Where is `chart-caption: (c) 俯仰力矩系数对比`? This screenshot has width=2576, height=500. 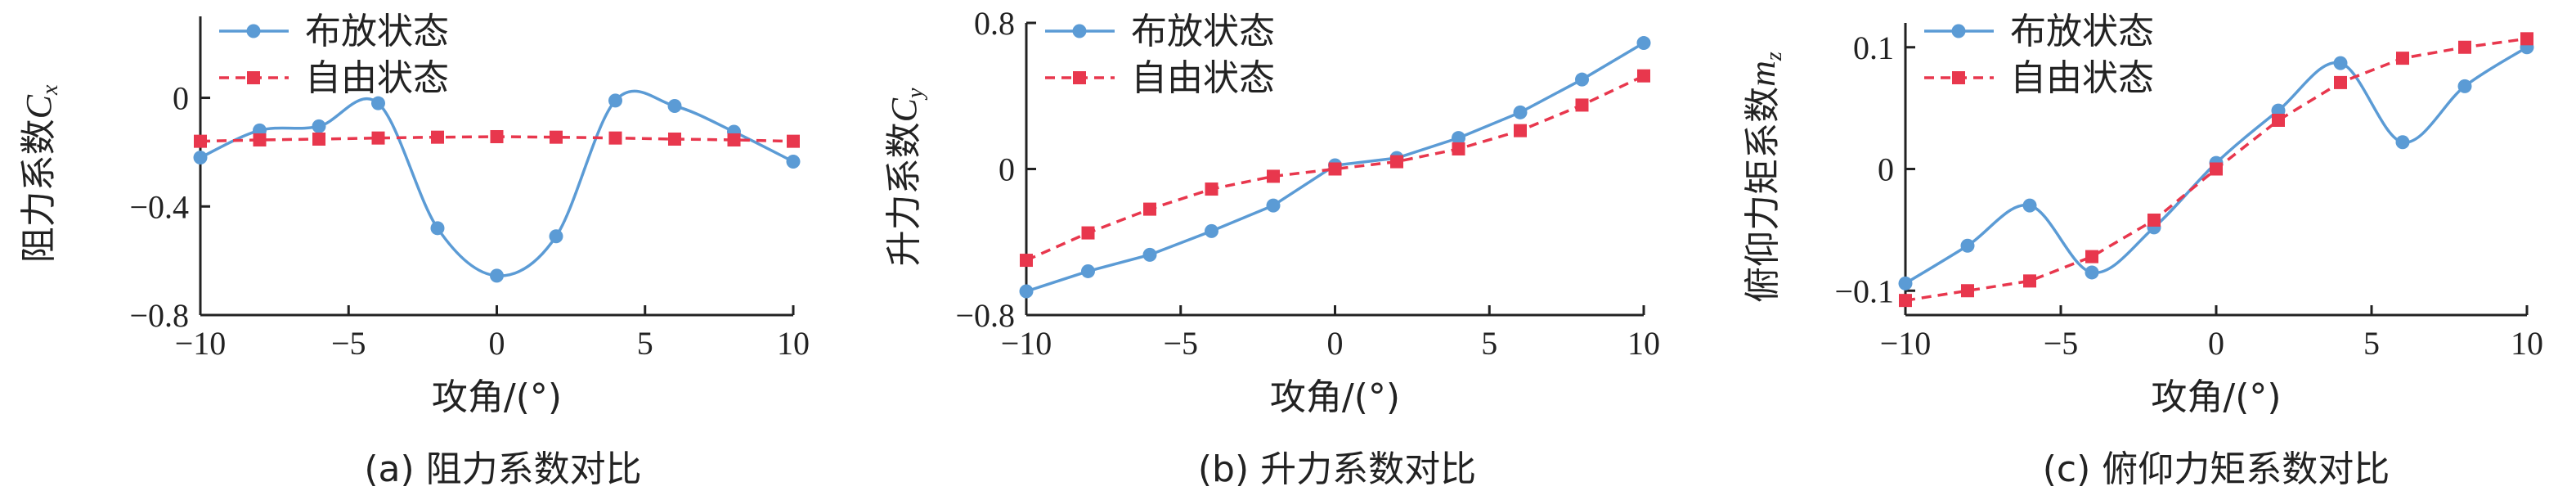
chart-caption: (c) 俯仰力矩系数对比 is located at coordinates (2216, 469).